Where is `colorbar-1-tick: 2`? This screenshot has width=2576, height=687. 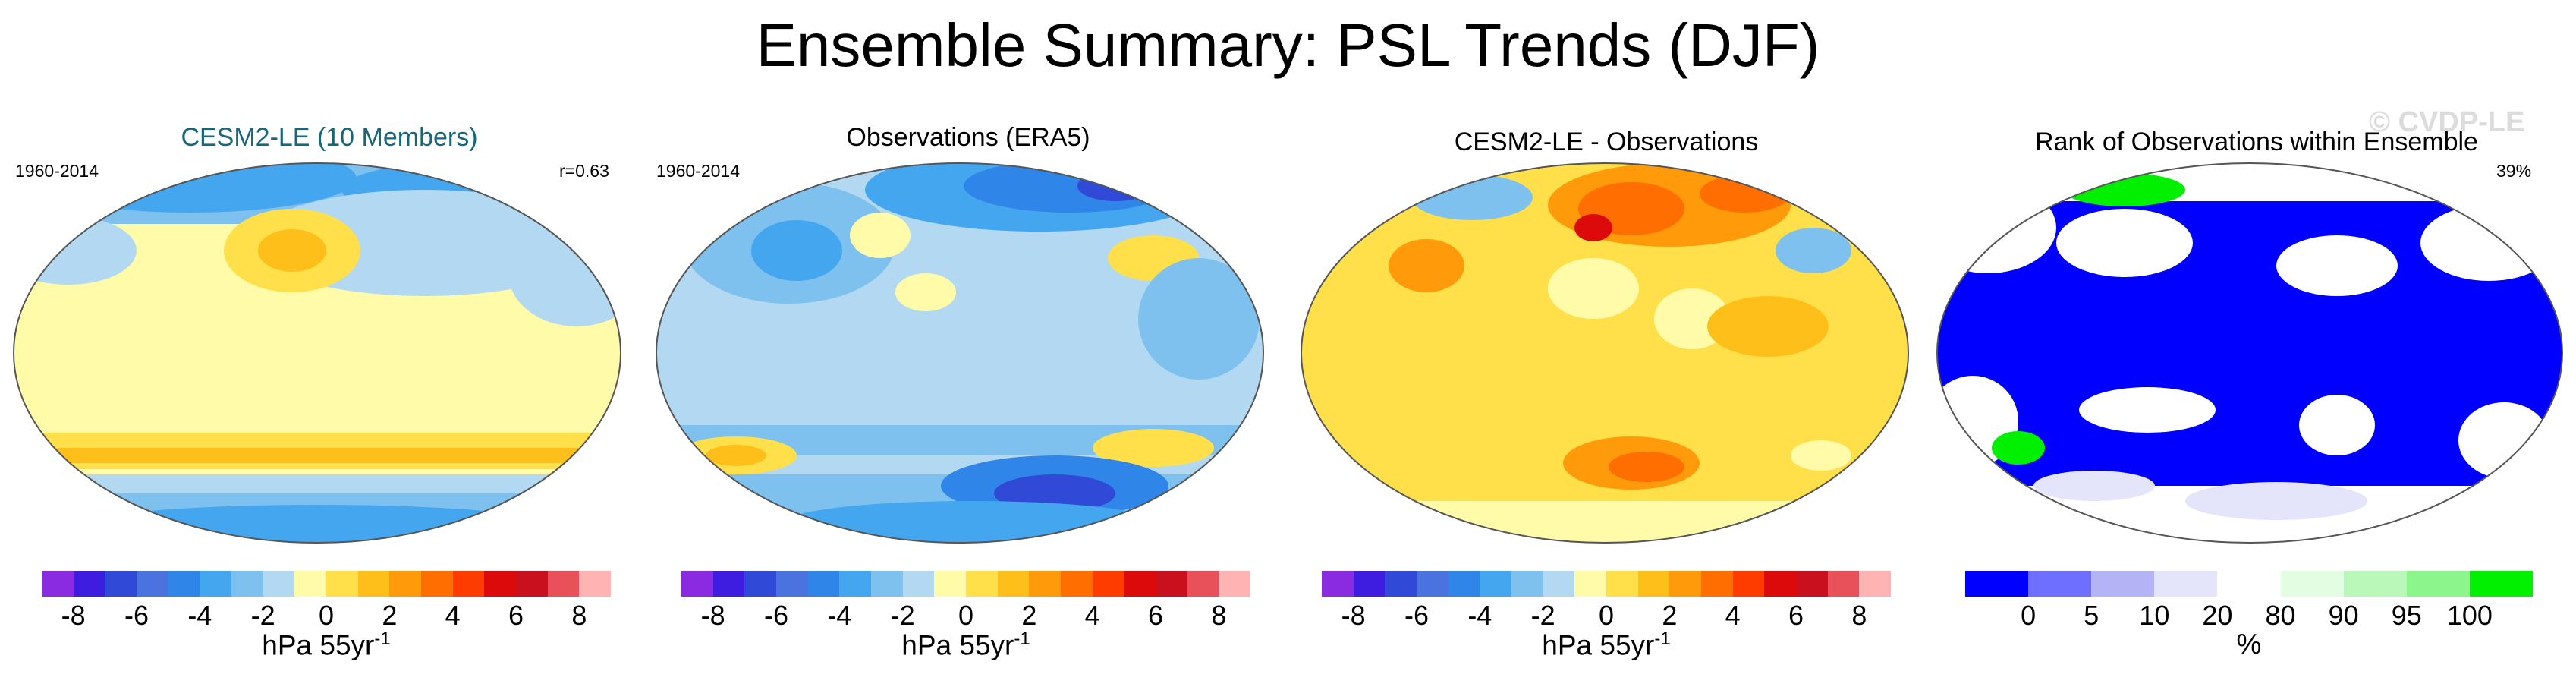
colorbar-1-tick: 2 is located at coordinates (390, 615).